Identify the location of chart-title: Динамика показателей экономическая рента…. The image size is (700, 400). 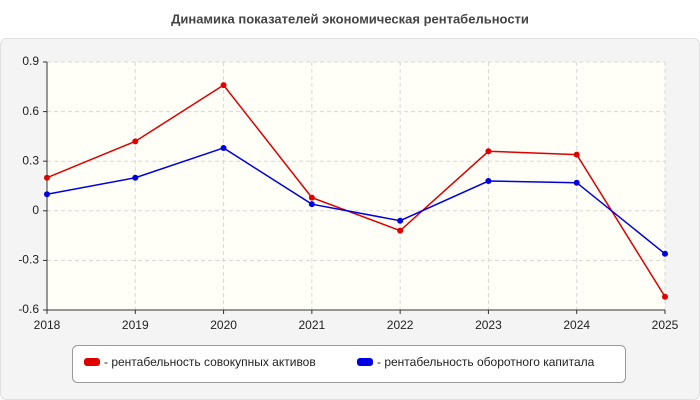
(350, 18).